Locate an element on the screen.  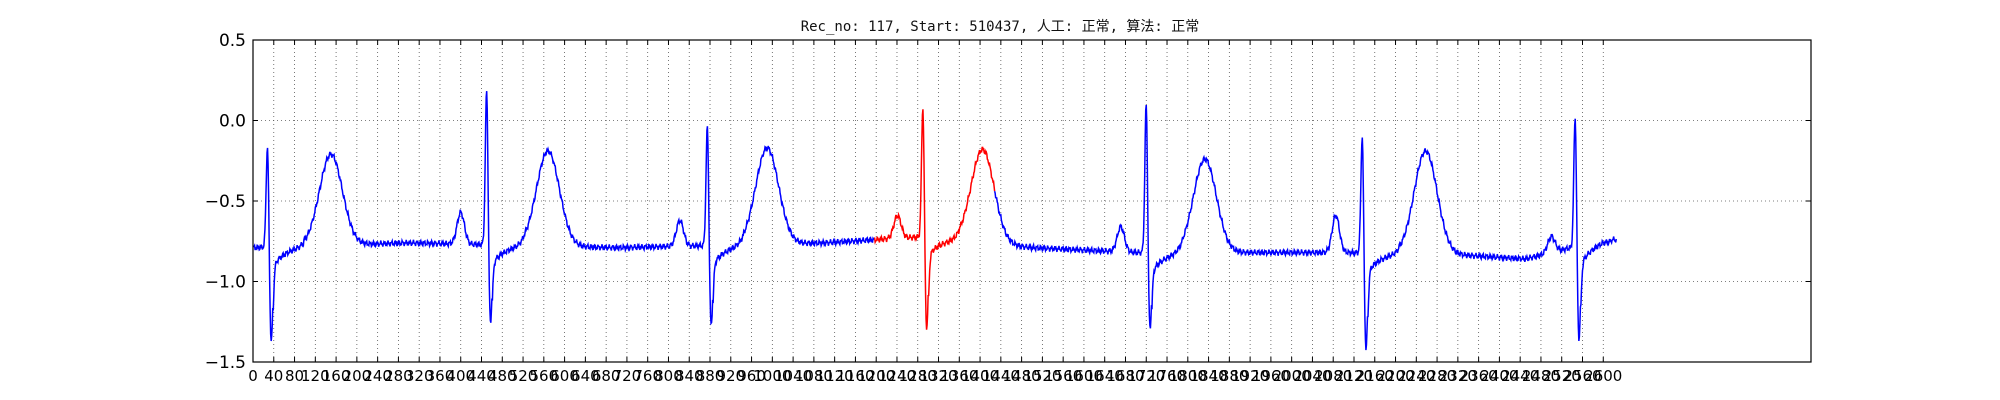
x-tick-label: 1040 is located at coordinates (793, 376).